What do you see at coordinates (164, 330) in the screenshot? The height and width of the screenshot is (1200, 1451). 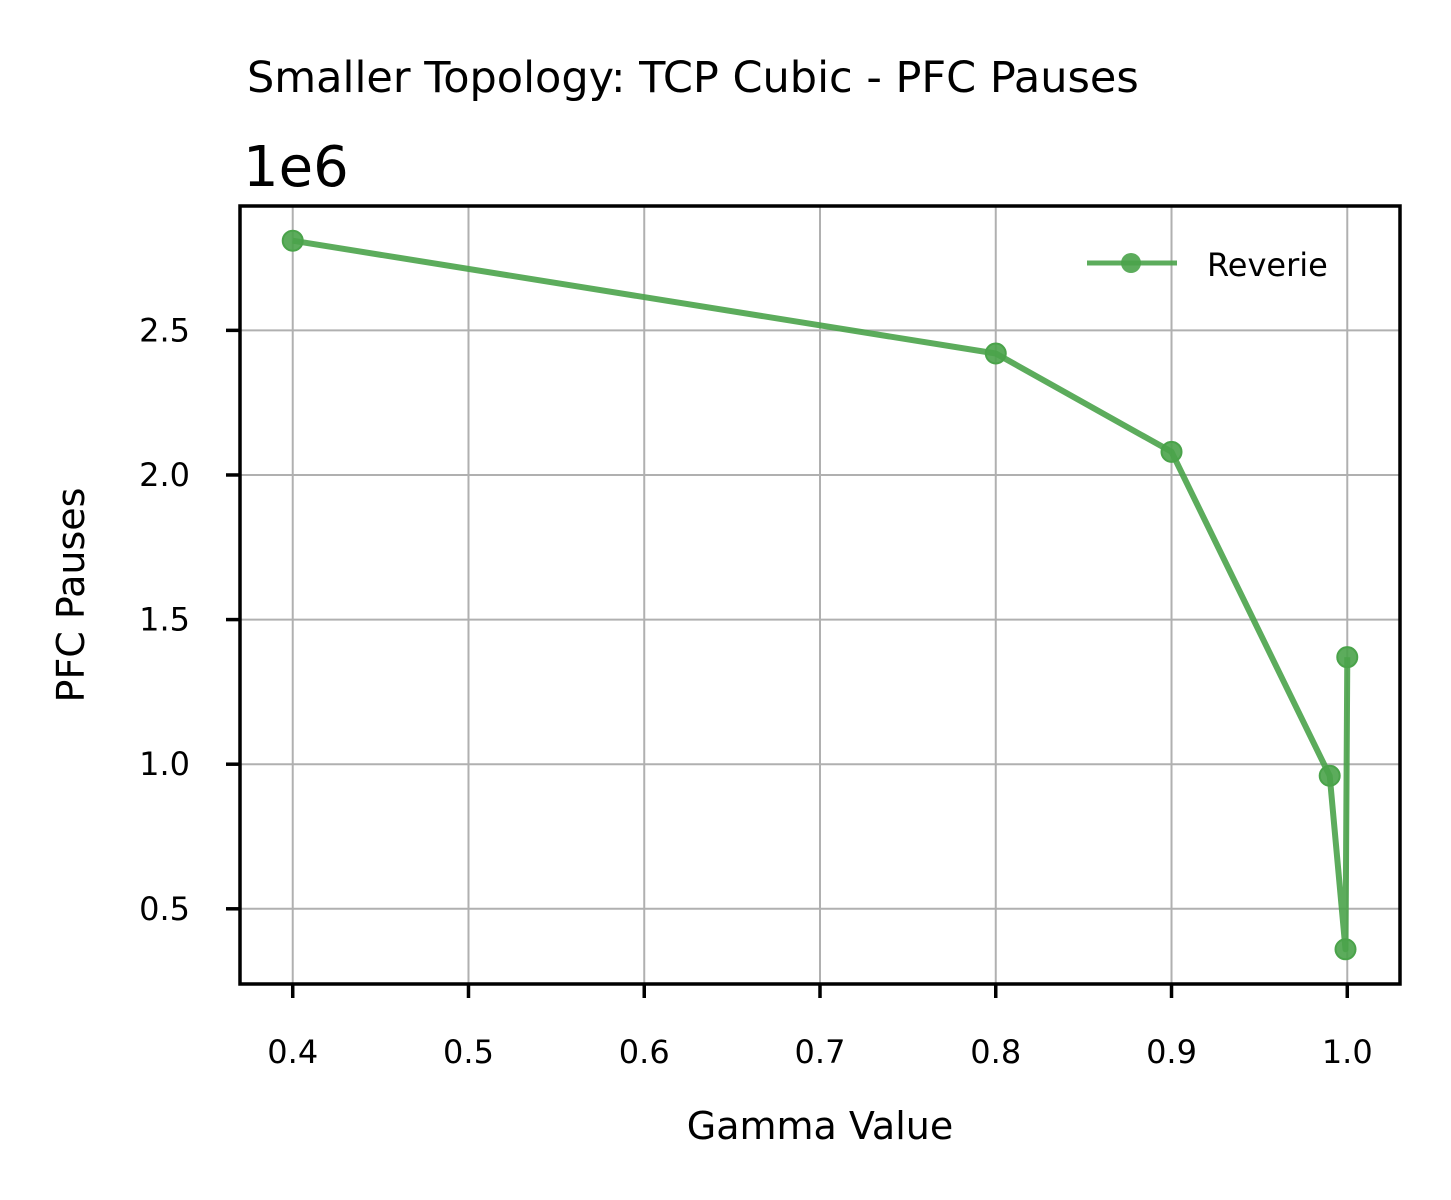 I see `y-tick-label: 2.5` at bounding box center [164, 330].